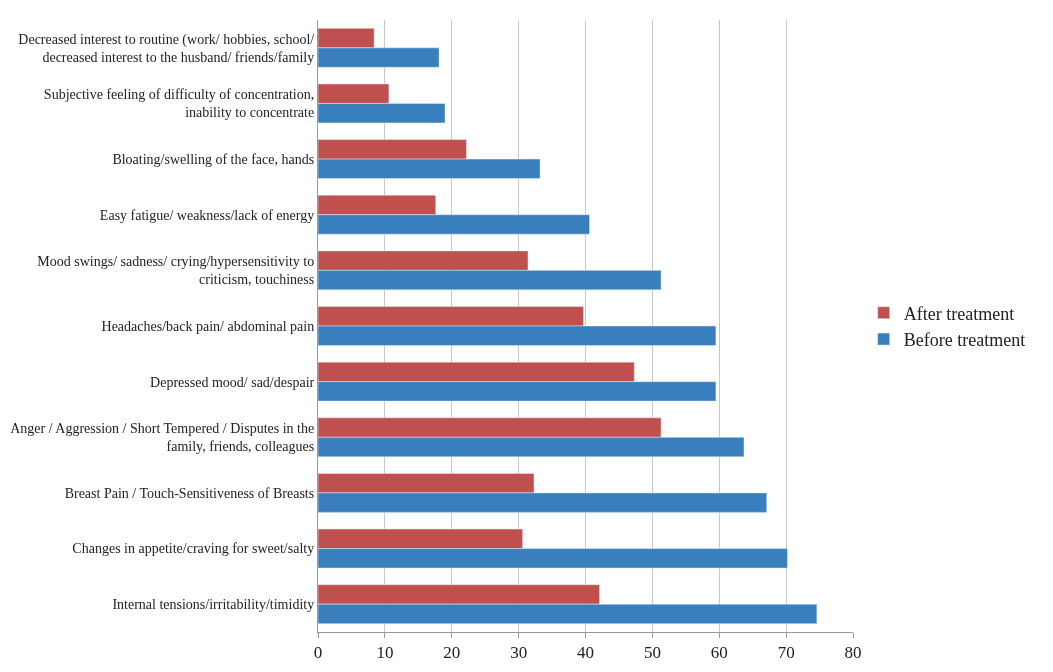  What do you see at coordinates (193, 549) in the screenshot?
I see `y-tick-label: Changes in appetite/craving for sweet/salty` at bounding box center [193, 549].